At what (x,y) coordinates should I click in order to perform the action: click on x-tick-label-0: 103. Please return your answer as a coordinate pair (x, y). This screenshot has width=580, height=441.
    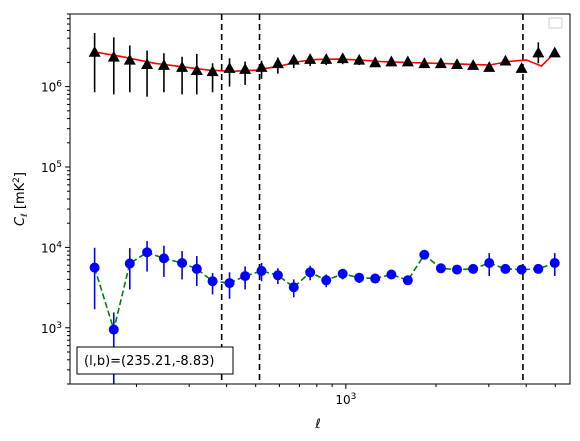
    Looking at the image, I should click on (345, 399).